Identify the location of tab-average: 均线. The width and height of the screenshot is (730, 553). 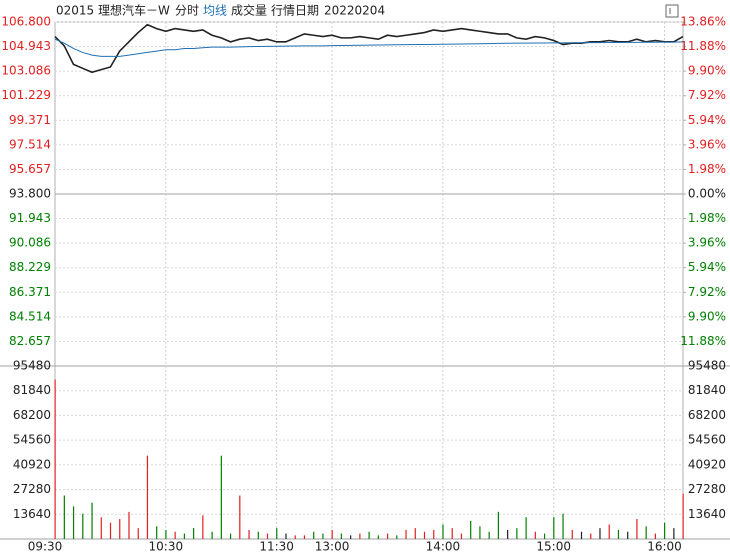
(215, 11).